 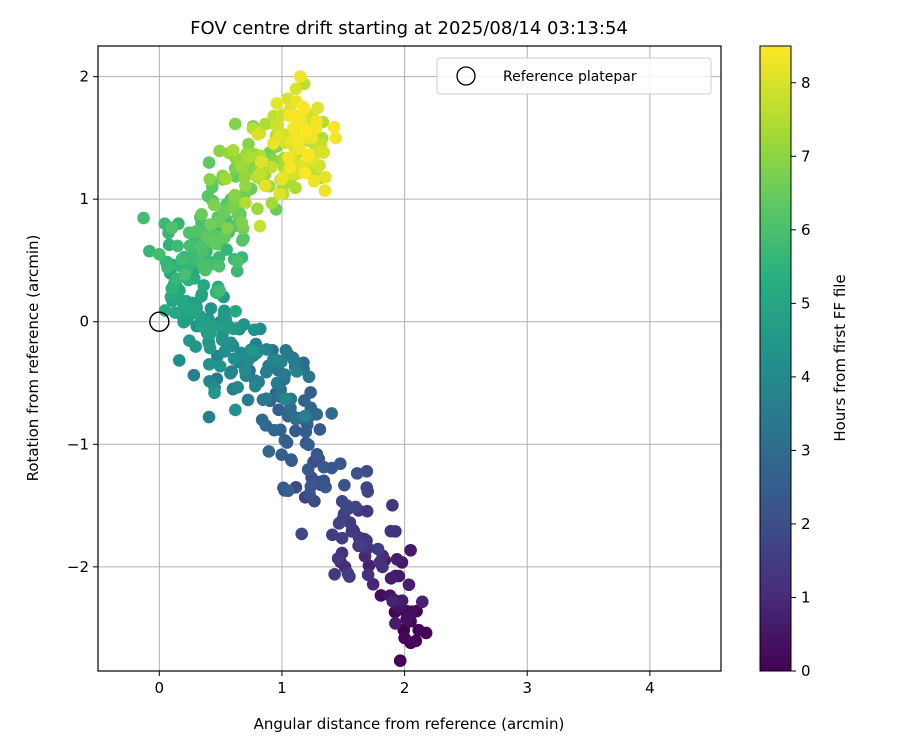 I want to click on x-tick-label: 3, so click(x=527, y=688).